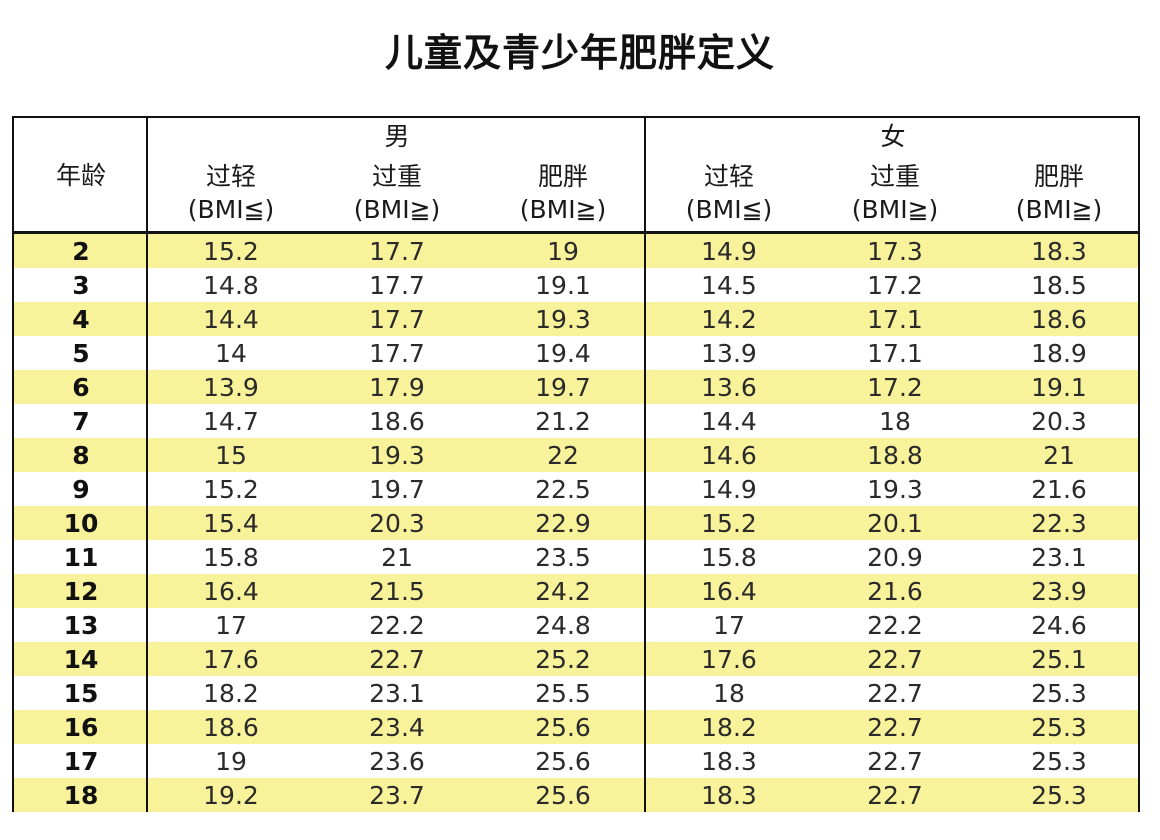 This screenshot has width=1160, height=840. What do you see at coordinates (1059, 489) in the screenshot?
I see `cell-female-obese: 21.6` at bounding box center [1059, 489].